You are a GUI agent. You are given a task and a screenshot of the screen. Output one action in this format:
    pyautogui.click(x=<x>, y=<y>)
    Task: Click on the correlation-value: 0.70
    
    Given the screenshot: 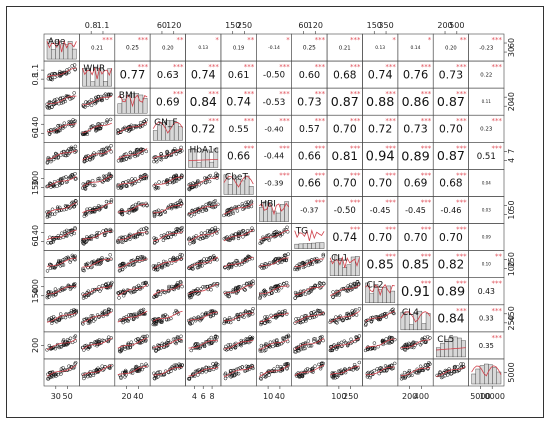 What is the action you would take?
    pyautogui.click(x=345, y=183)
    